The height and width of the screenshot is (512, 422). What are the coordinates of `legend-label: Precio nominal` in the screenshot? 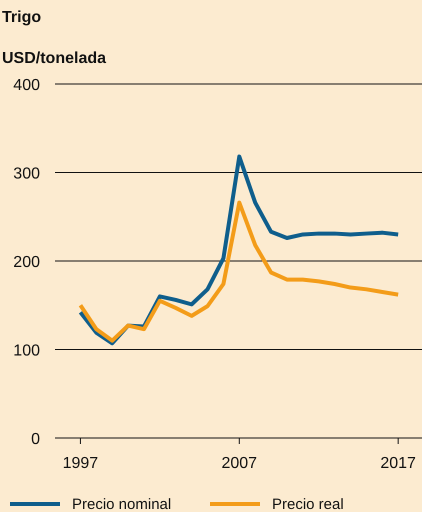 It's located at (122, 504).